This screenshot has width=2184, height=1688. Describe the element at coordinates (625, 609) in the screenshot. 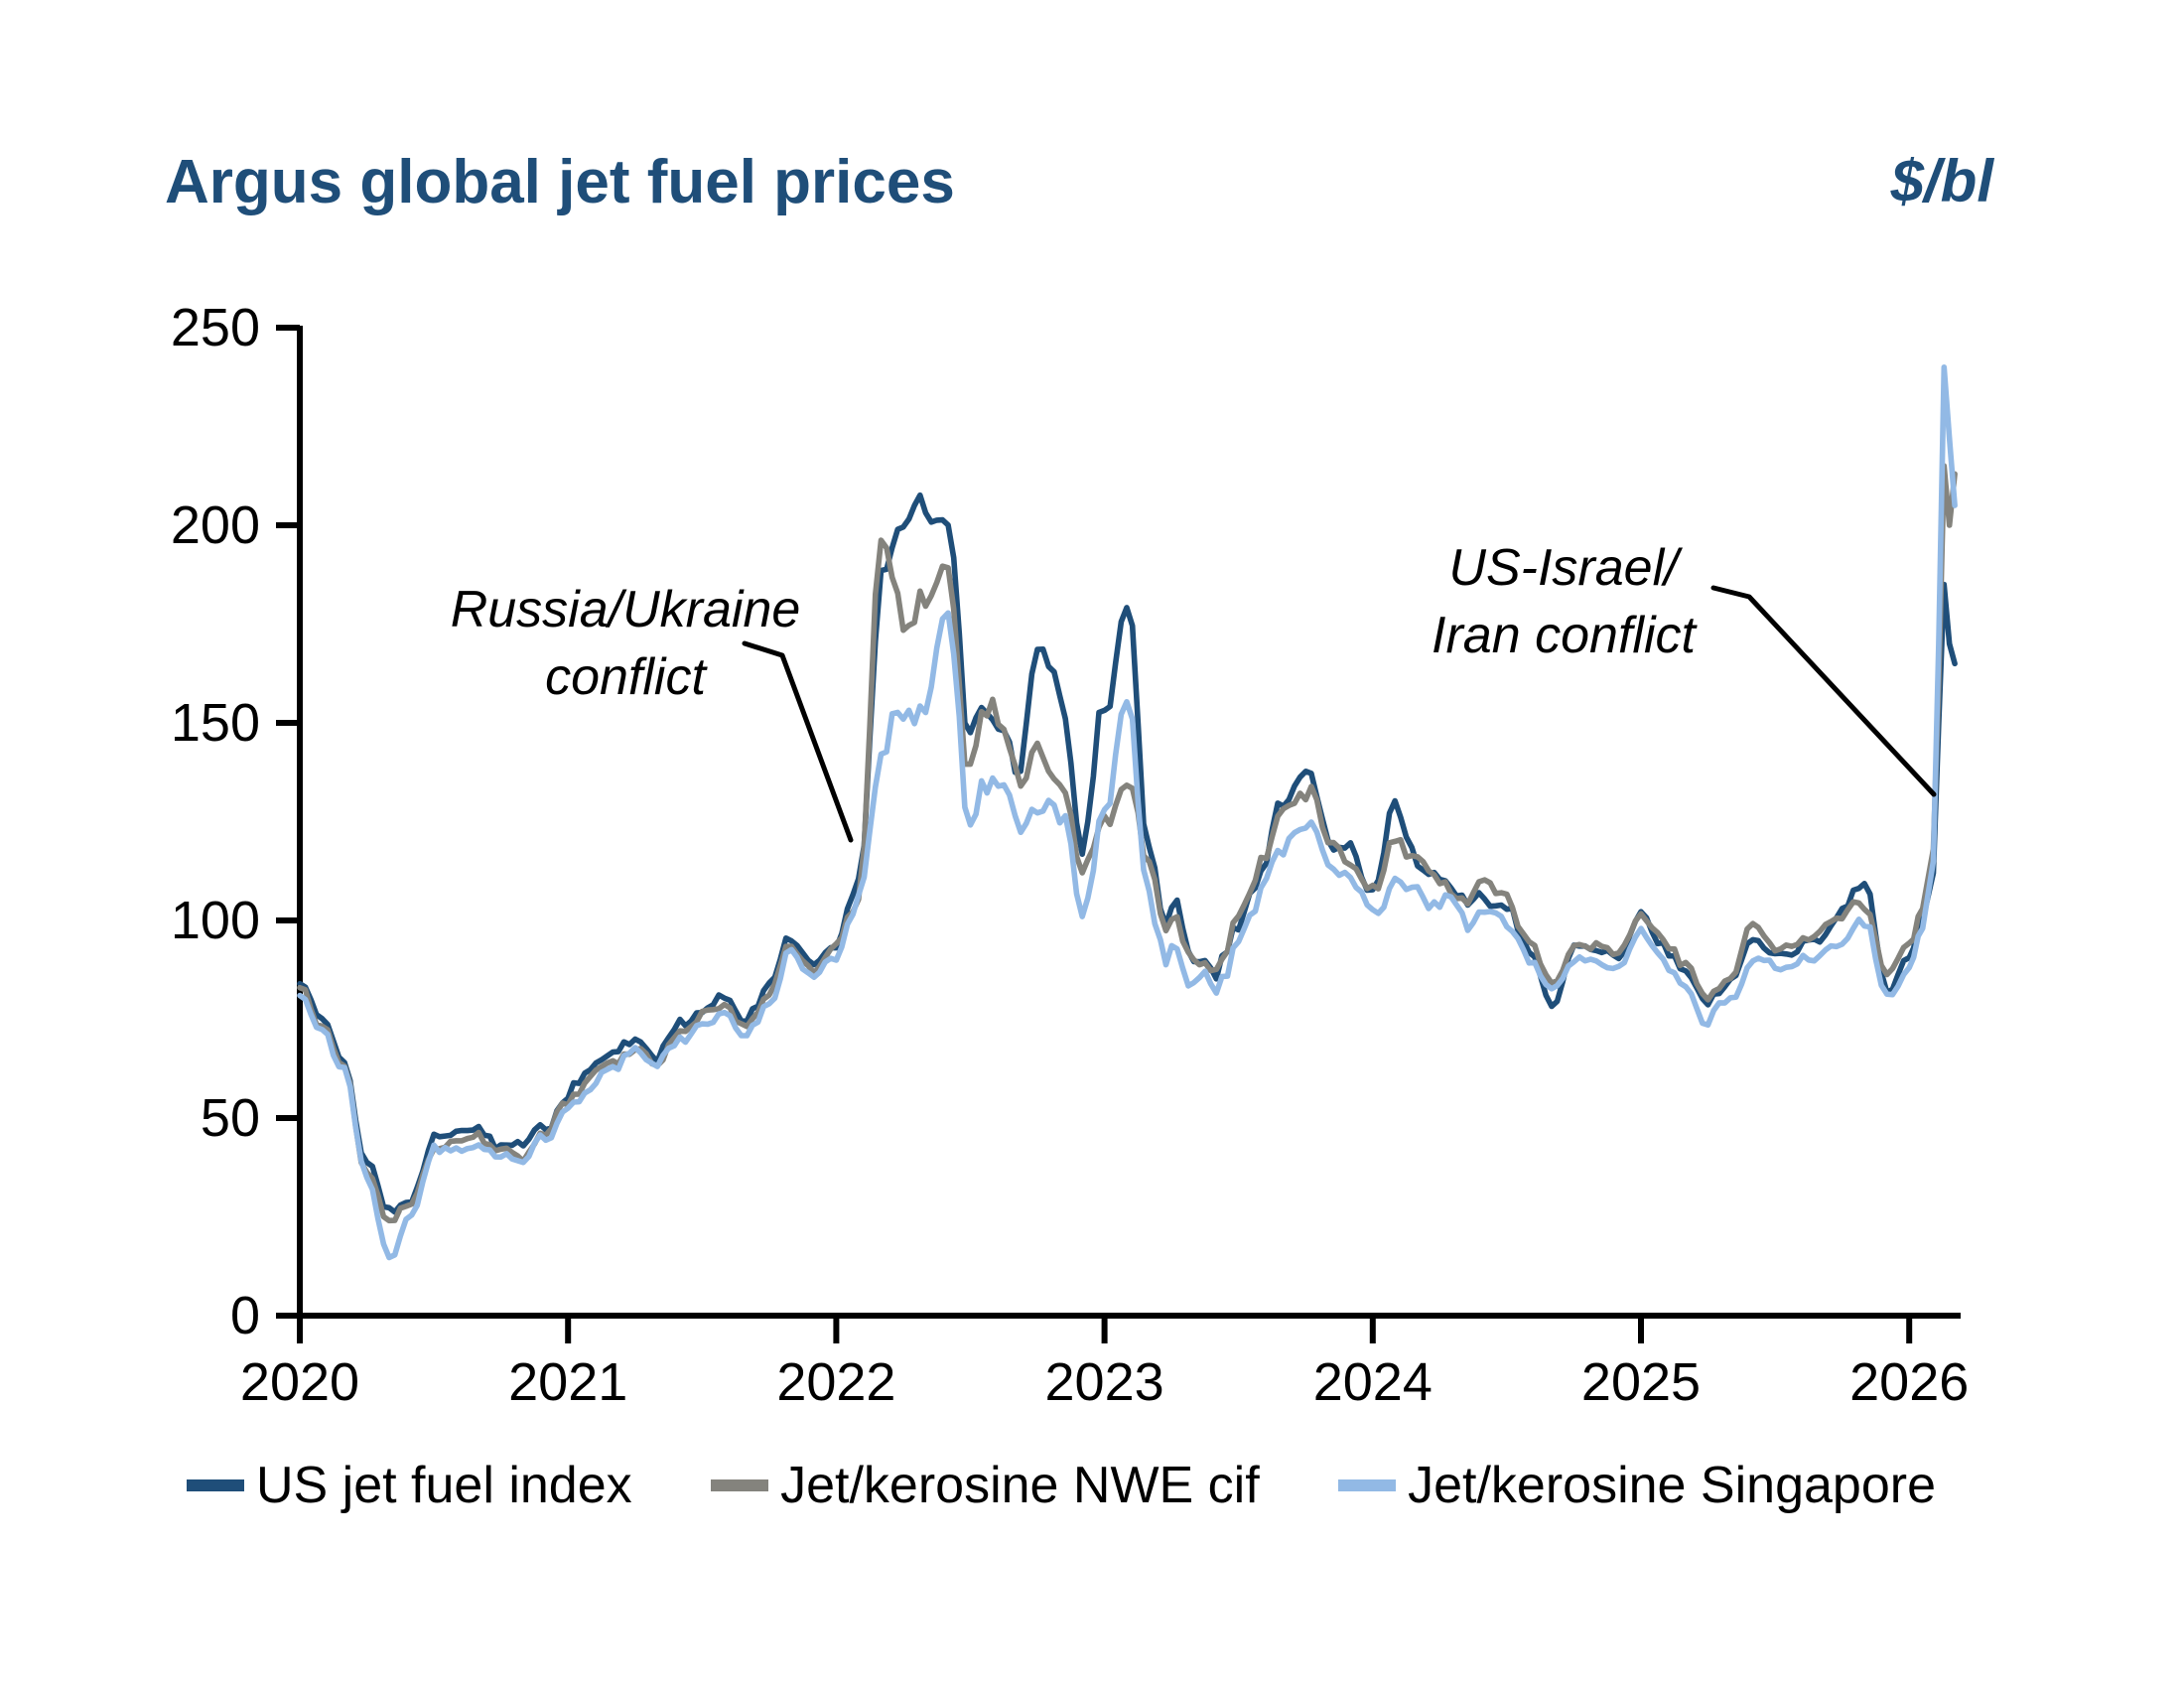

I see `annotation-russia-ukraine-line1: Russia/Ukraine` at that location.